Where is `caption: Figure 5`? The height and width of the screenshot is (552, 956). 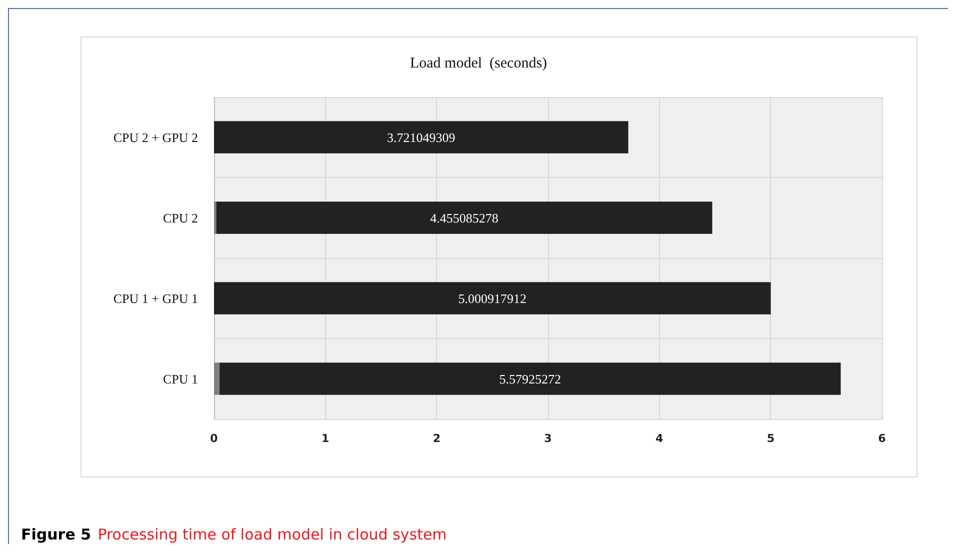 caption: Figure 5 is located at coordinates (56, 535).